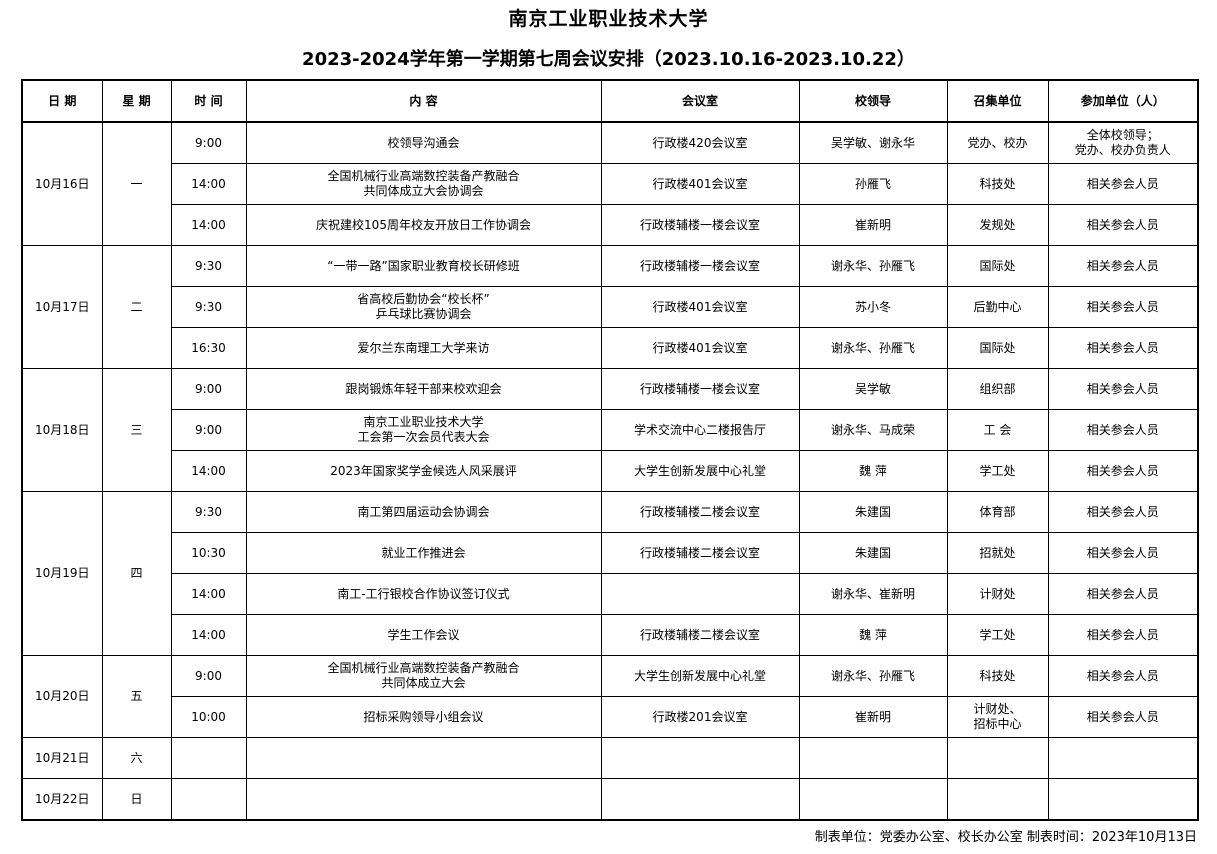 Image resolution: width=1217 pixels, height=854 pixels. I want to click on header-room: 会议室, so click(700, 101).